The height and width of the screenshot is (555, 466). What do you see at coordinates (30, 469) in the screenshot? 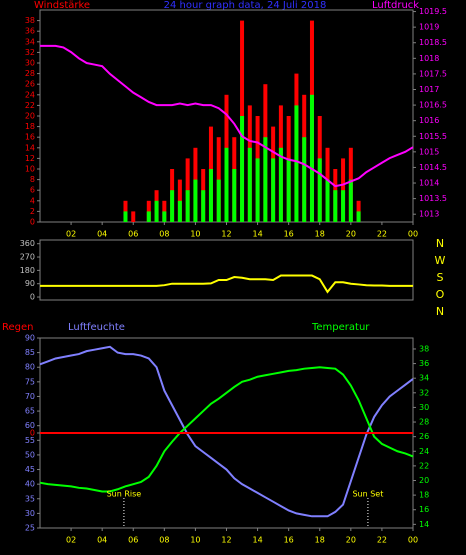
I see `y-tick-label: 45` at bounding box center [30, 469].